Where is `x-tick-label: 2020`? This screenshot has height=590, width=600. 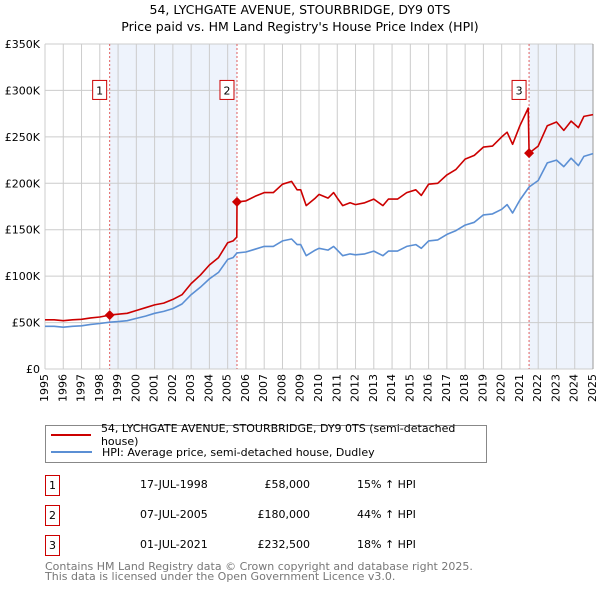
x-tick-label: 2020 is located at coordinates (501, 388).